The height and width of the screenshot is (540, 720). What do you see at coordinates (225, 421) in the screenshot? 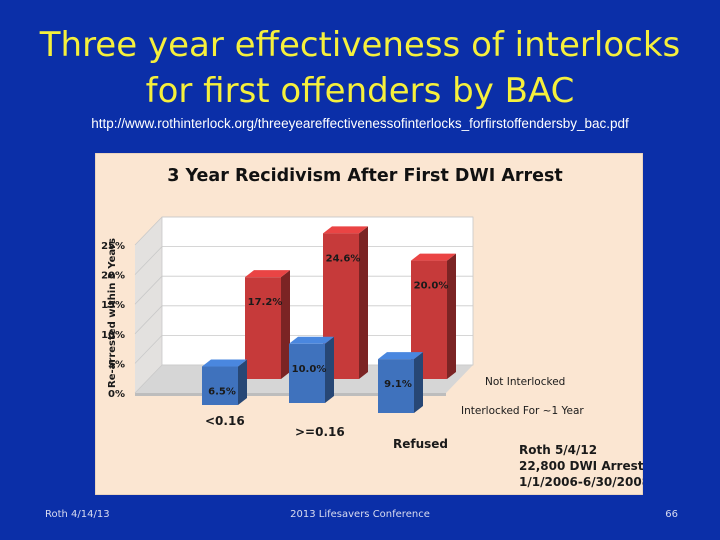
I see `x-category-label: <0.16` at bounding box center [225, 421].